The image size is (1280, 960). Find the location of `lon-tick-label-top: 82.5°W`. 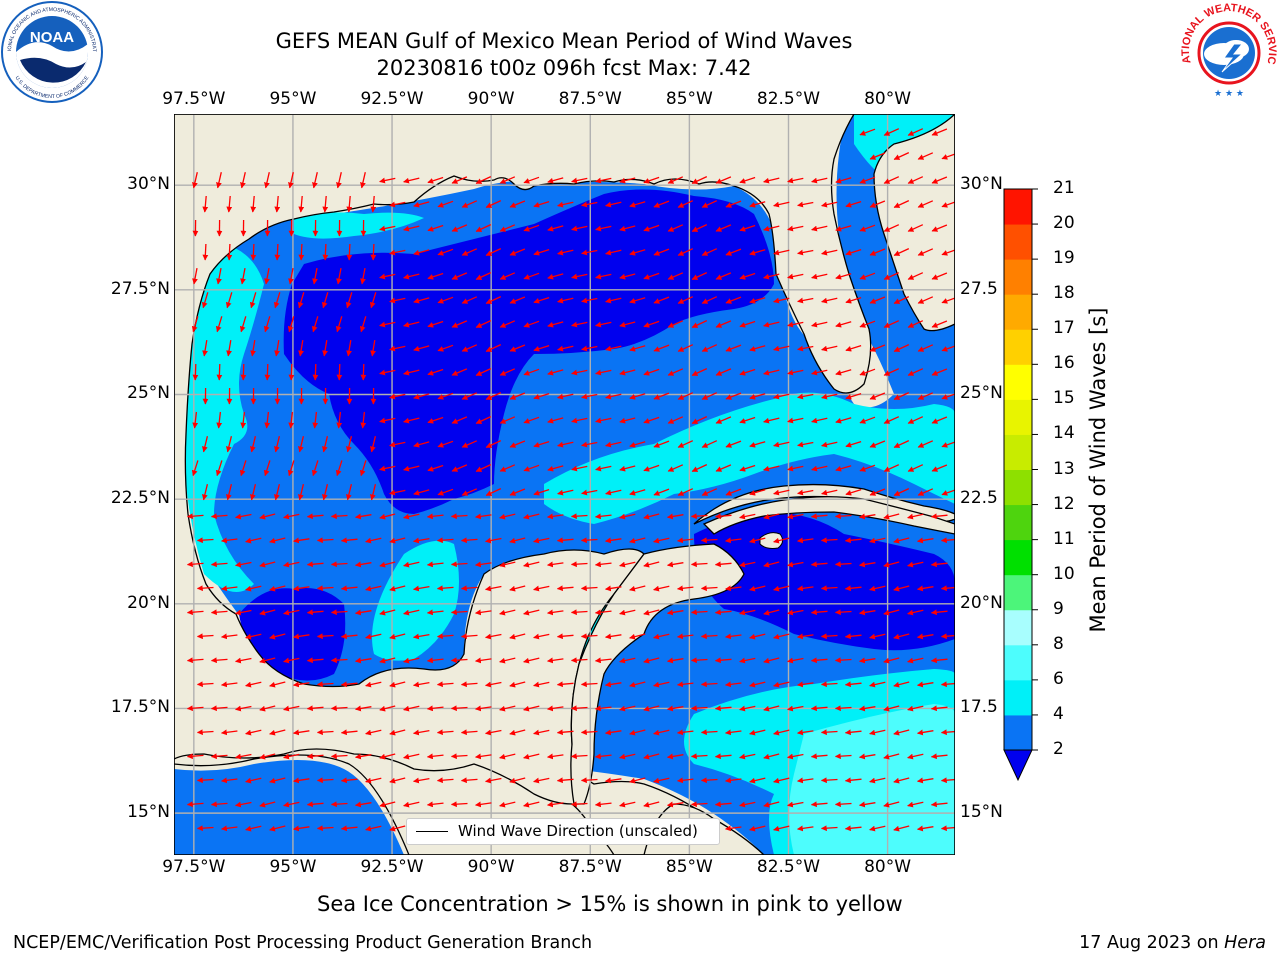

lon-tick-label-top: 82.5°W is located at coordinates (788, 99).